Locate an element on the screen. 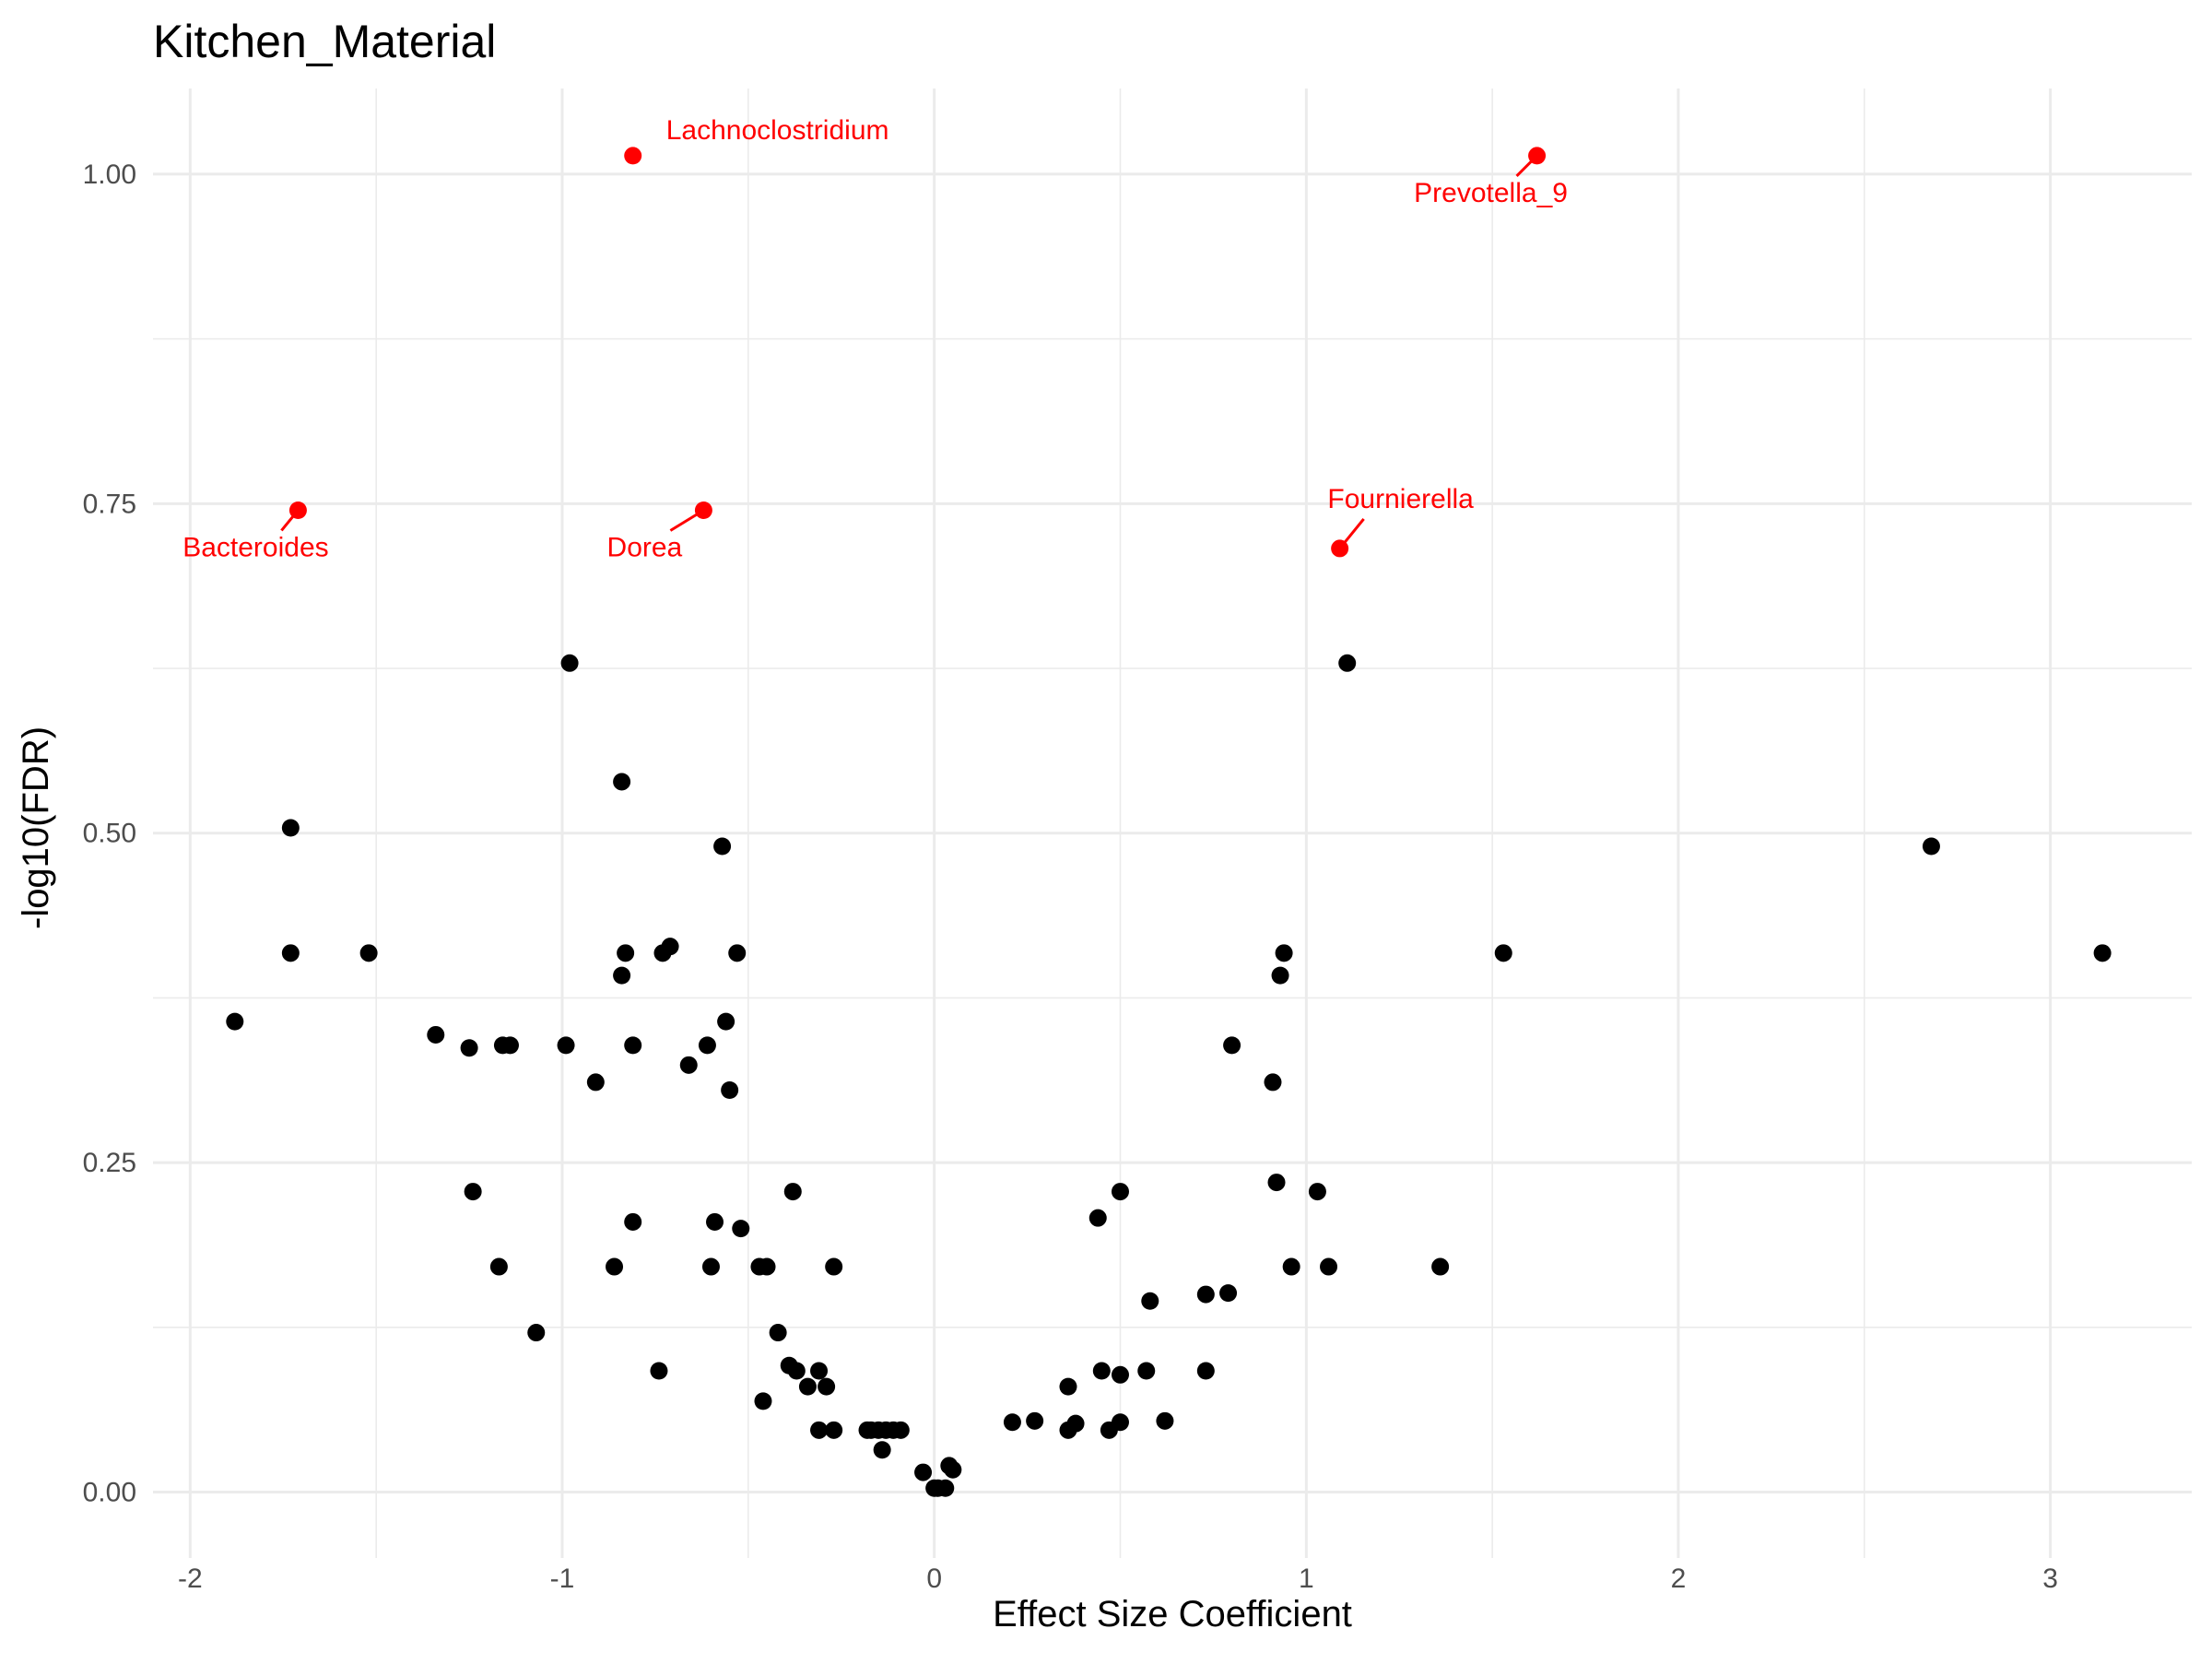 The width and height of the screenshot is (2212, 1664). y-tick-label: 0.00 is located at coordinates (109, 1493).